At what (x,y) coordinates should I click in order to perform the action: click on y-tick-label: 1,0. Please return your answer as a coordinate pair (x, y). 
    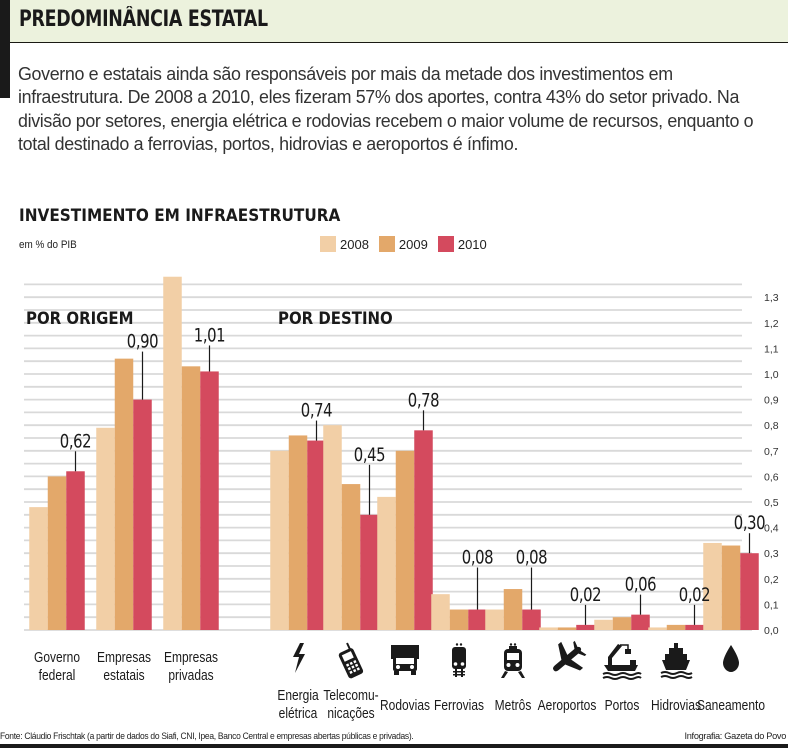
    Looking at the image, I should click on (771, 375).